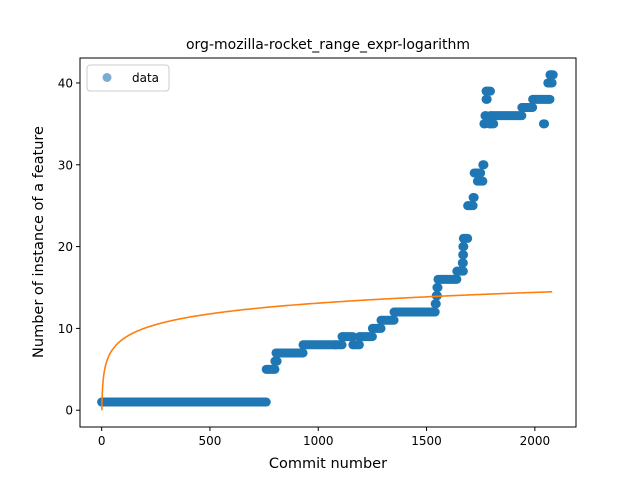 Image resolution: width=640 pixels, height=480 pixels. What do you see at coordinates (65, 247) in the screenshot?
I see `y-tick-label: 20` at bounding box center [65, 247].